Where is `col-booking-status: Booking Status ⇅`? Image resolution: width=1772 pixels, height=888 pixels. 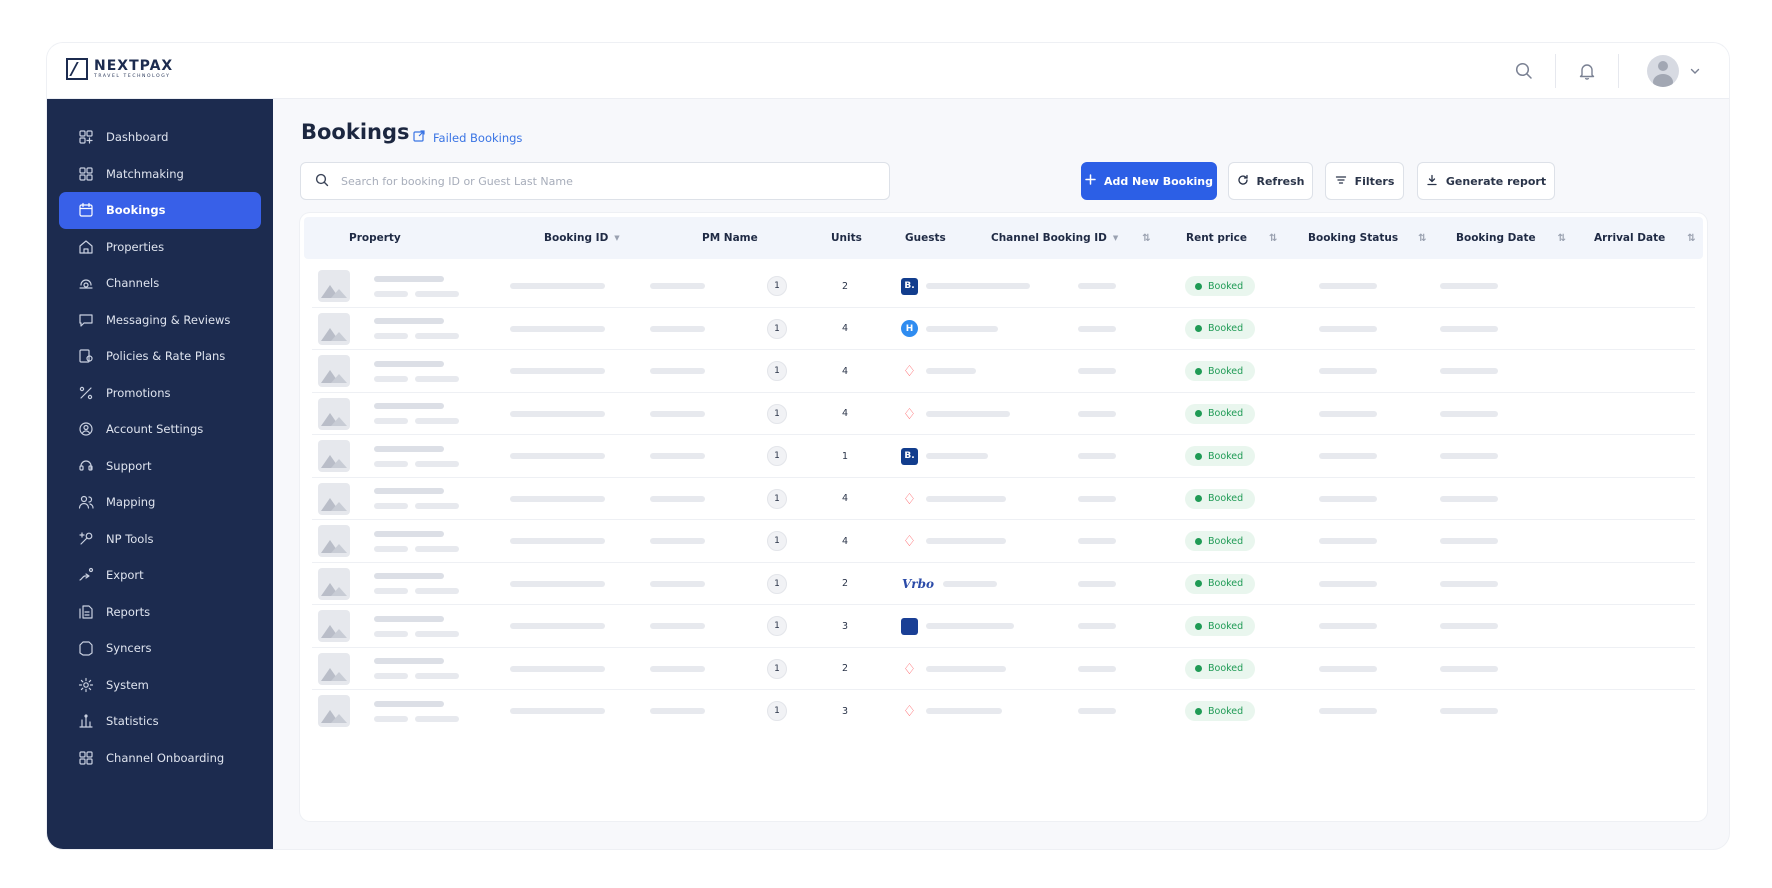 col-booking-status: Booking Status ⇅ is located at coordinates (1367, 238).